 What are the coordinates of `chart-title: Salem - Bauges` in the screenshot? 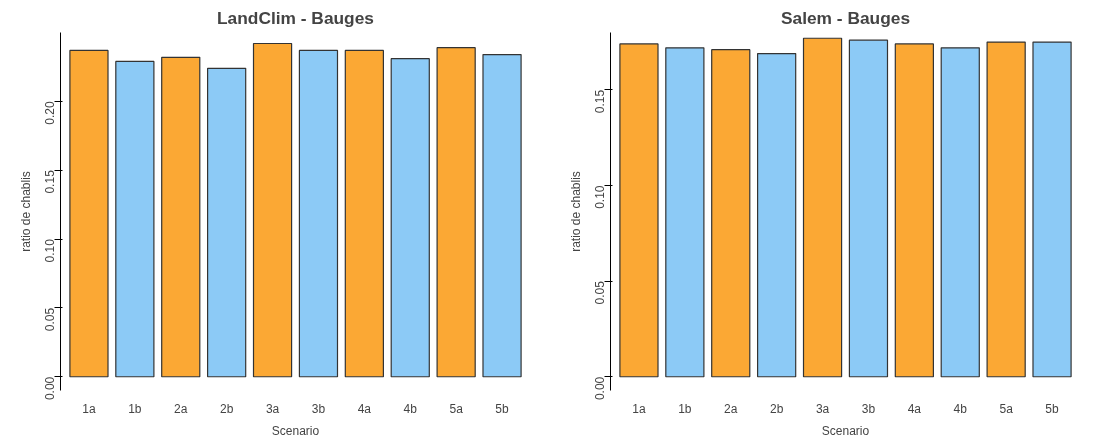 It's located at (845, 17).